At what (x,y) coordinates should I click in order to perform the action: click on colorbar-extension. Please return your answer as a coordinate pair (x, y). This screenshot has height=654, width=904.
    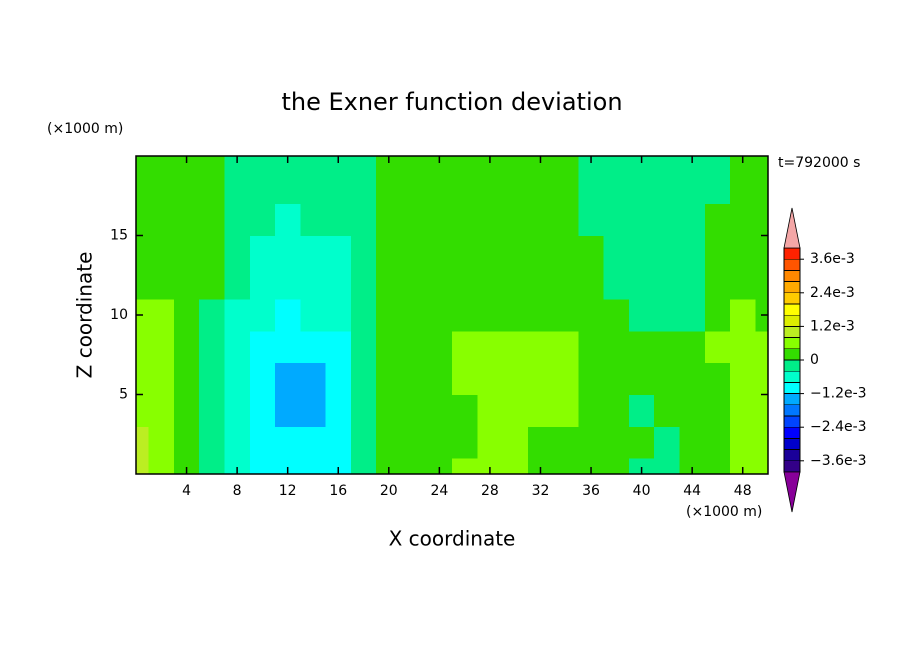
    Looking at the image, I should click on (792, 228).